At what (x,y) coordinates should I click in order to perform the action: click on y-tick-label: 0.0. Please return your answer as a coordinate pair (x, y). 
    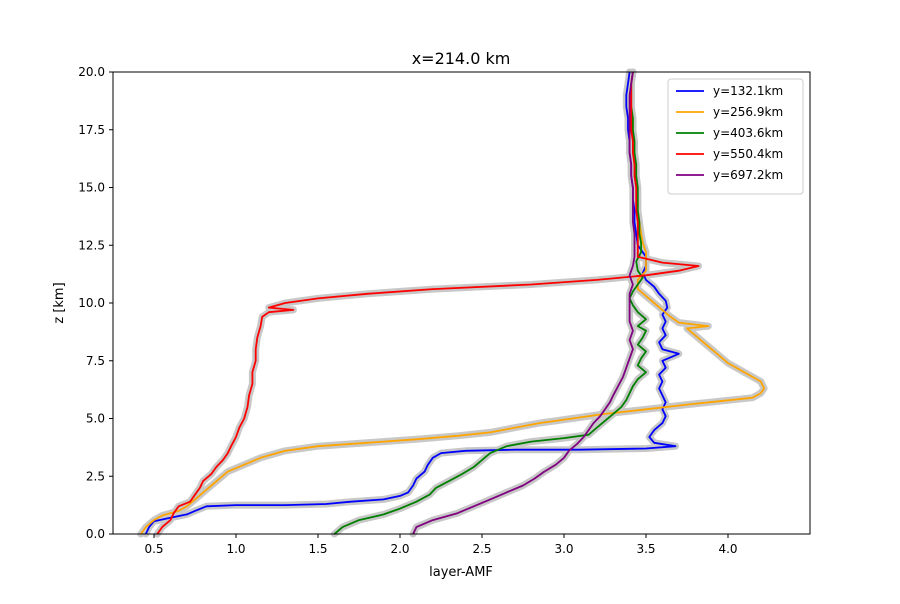
    Looking at the image, I should click on (95, 534).